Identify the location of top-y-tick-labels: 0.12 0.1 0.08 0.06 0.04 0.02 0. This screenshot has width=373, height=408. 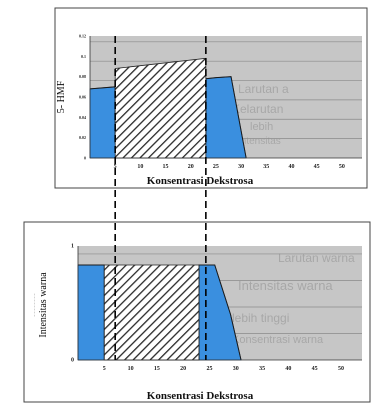
(82, 97).